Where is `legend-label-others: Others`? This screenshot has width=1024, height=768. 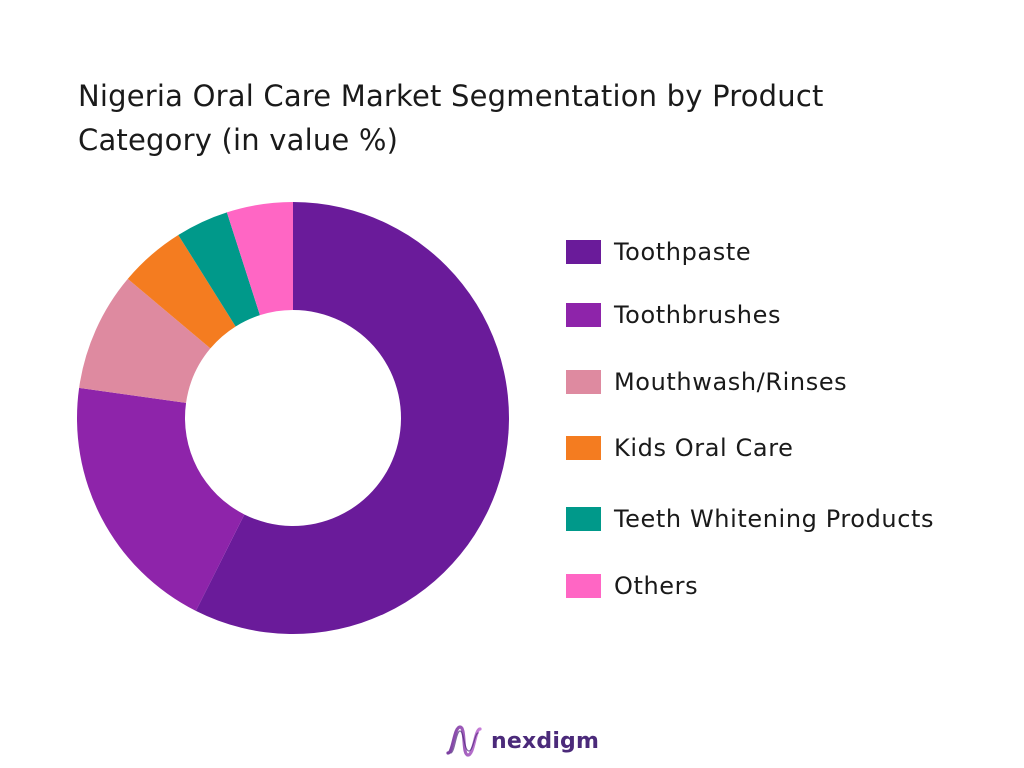 legend-label-others: Others is located at coordinates (656, 586).